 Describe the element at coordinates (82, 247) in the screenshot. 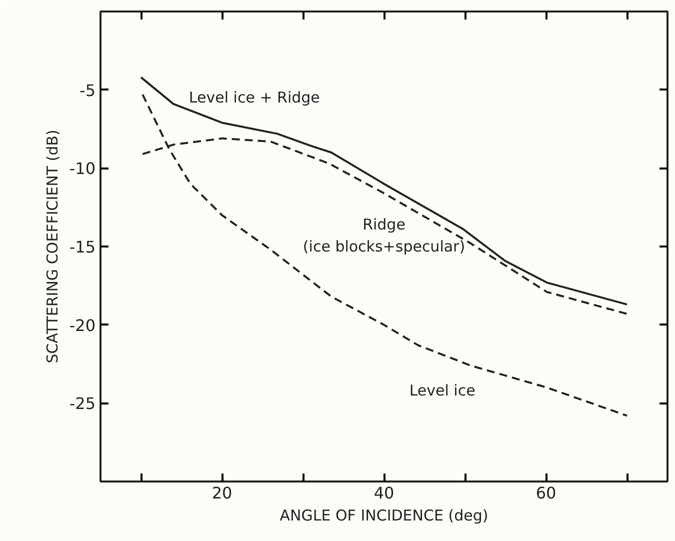

I see `y-tick-label: -15` at that location.